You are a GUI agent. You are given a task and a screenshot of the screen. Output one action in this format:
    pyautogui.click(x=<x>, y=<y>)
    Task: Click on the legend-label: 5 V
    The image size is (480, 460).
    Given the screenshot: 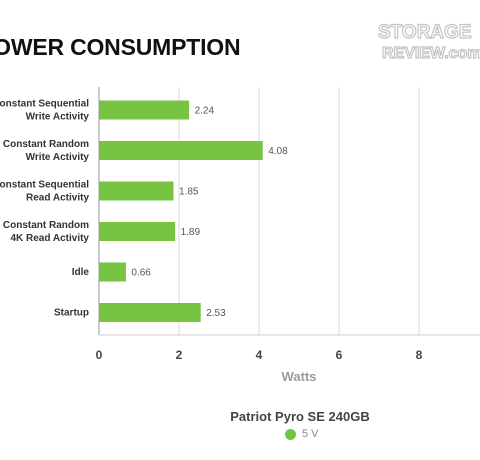 What is the action you would take?
    pyautogui.click(x=310, y=434)
    